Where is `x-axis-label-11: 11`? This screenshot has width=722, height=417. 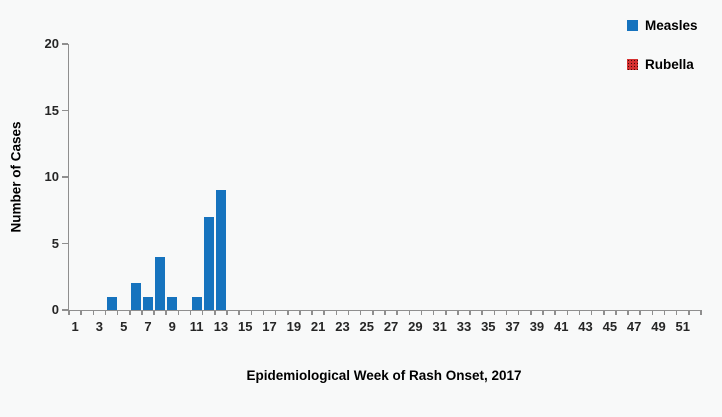 x-axis-label-11: 11 is located at coordinates (196, 326).